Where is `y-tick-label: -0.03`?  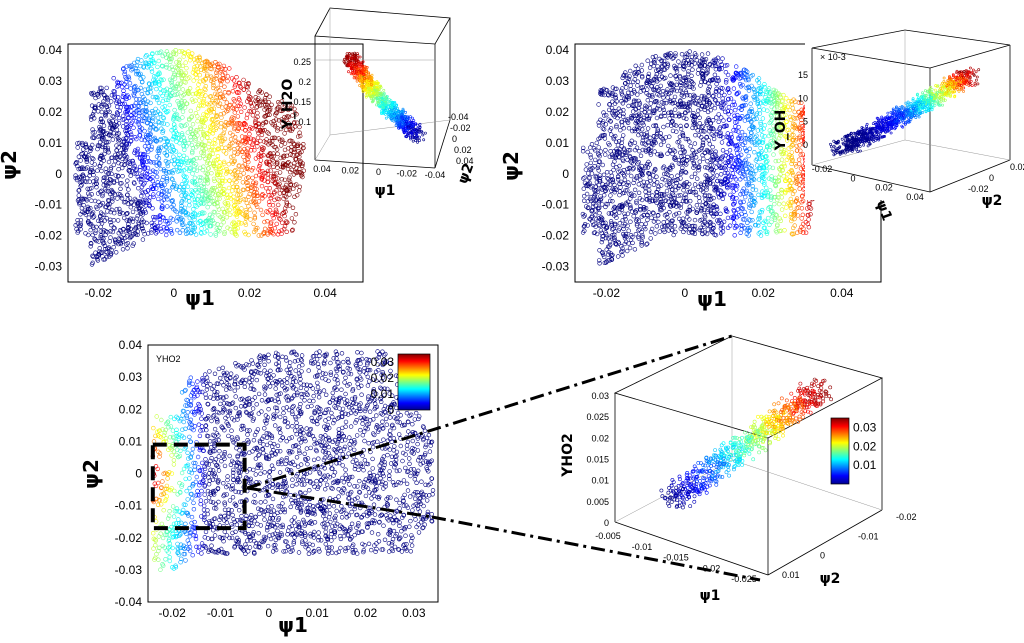
y-tick-label: -0.03 is located at coordinates (49, 267).